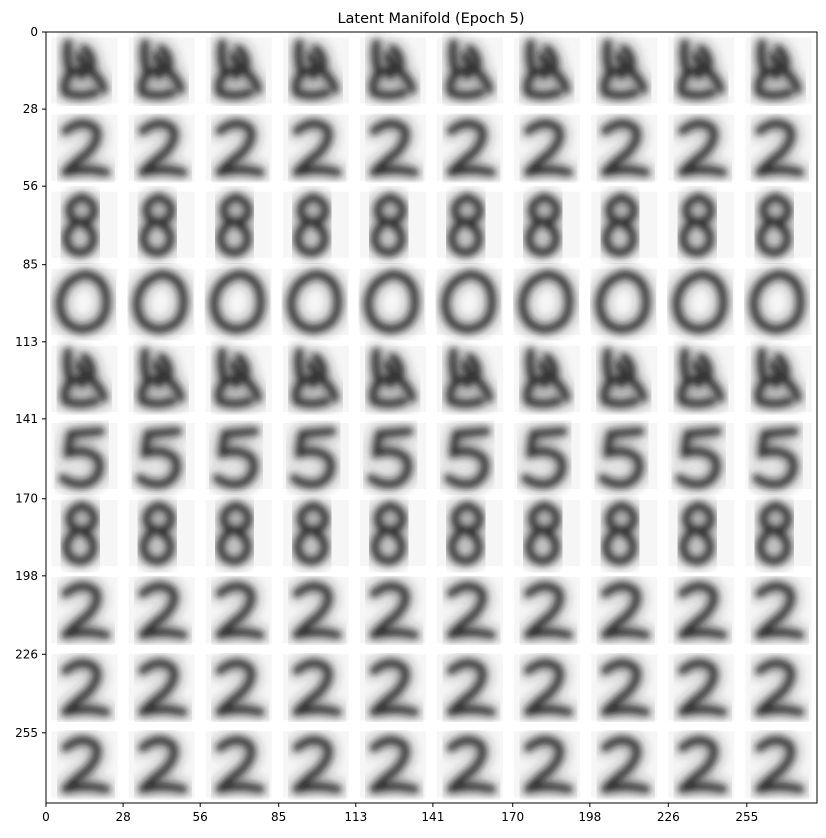  I want to click on manifold-tile-r8-c2, so click(238, 687).